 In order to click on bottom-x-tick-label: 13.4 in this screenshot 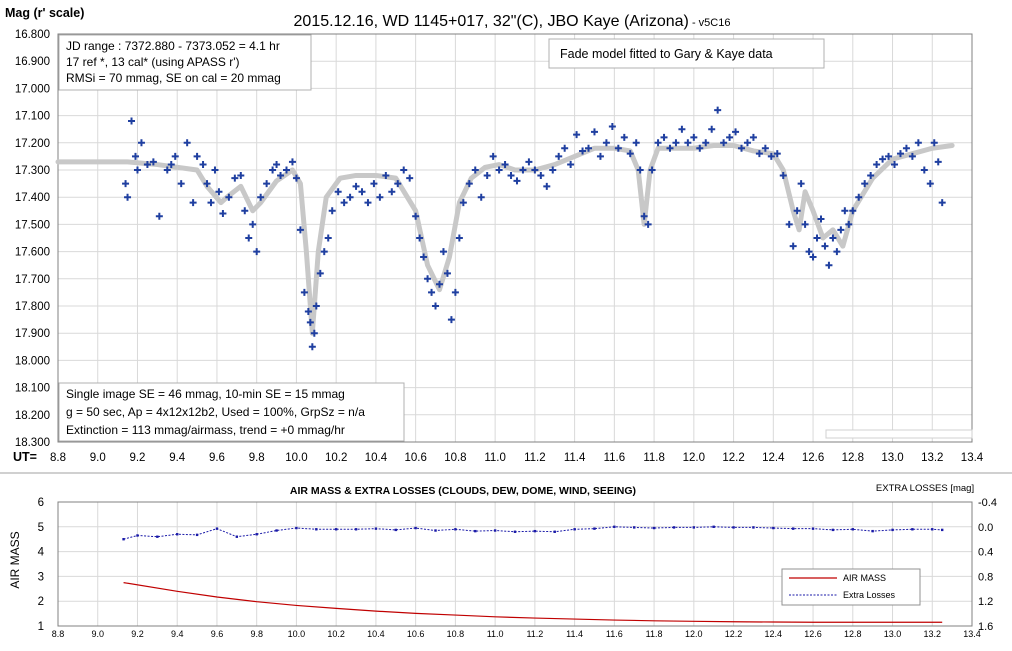, I will do `click(972, 634)`.